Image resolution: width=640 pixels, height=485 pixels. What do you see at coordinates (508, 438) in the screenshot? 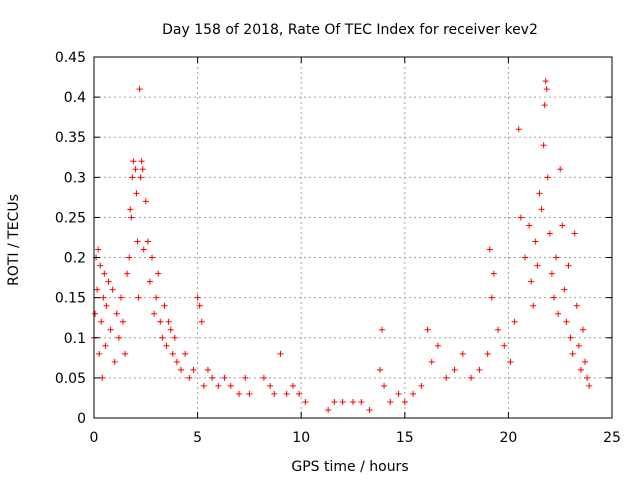
I see `x-tick-label: 20` at bounding box center [508, 438].